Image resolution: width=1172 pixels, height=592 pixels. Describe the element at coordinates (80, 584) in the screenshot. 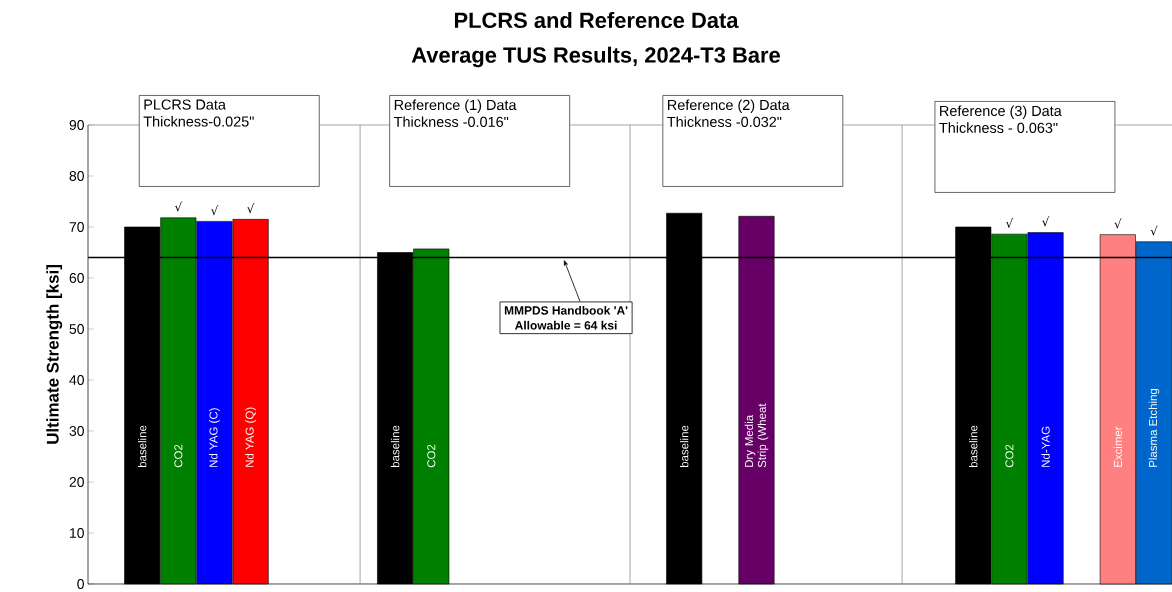

I see `y-tick-label: 0` at that location.